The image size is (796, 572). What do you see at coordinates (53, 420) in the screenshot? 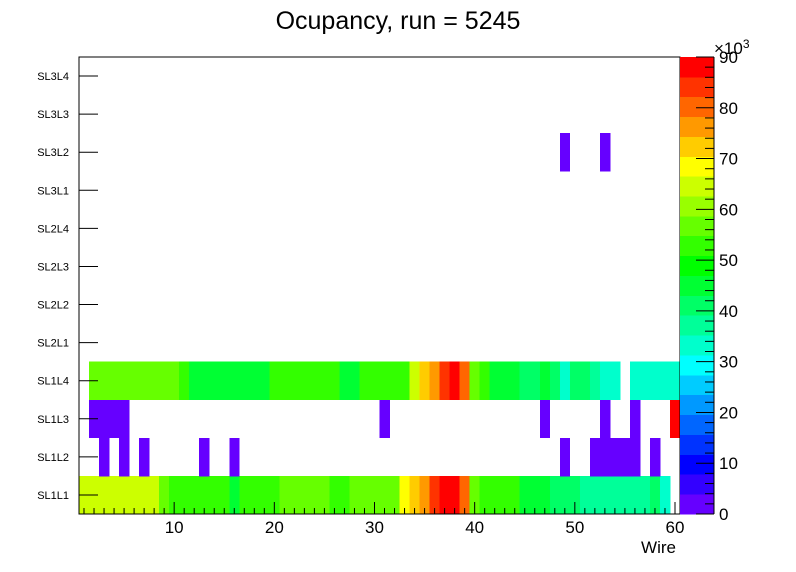
I see `y-tick-label: SL1L3` at bounding box center [53, 420].